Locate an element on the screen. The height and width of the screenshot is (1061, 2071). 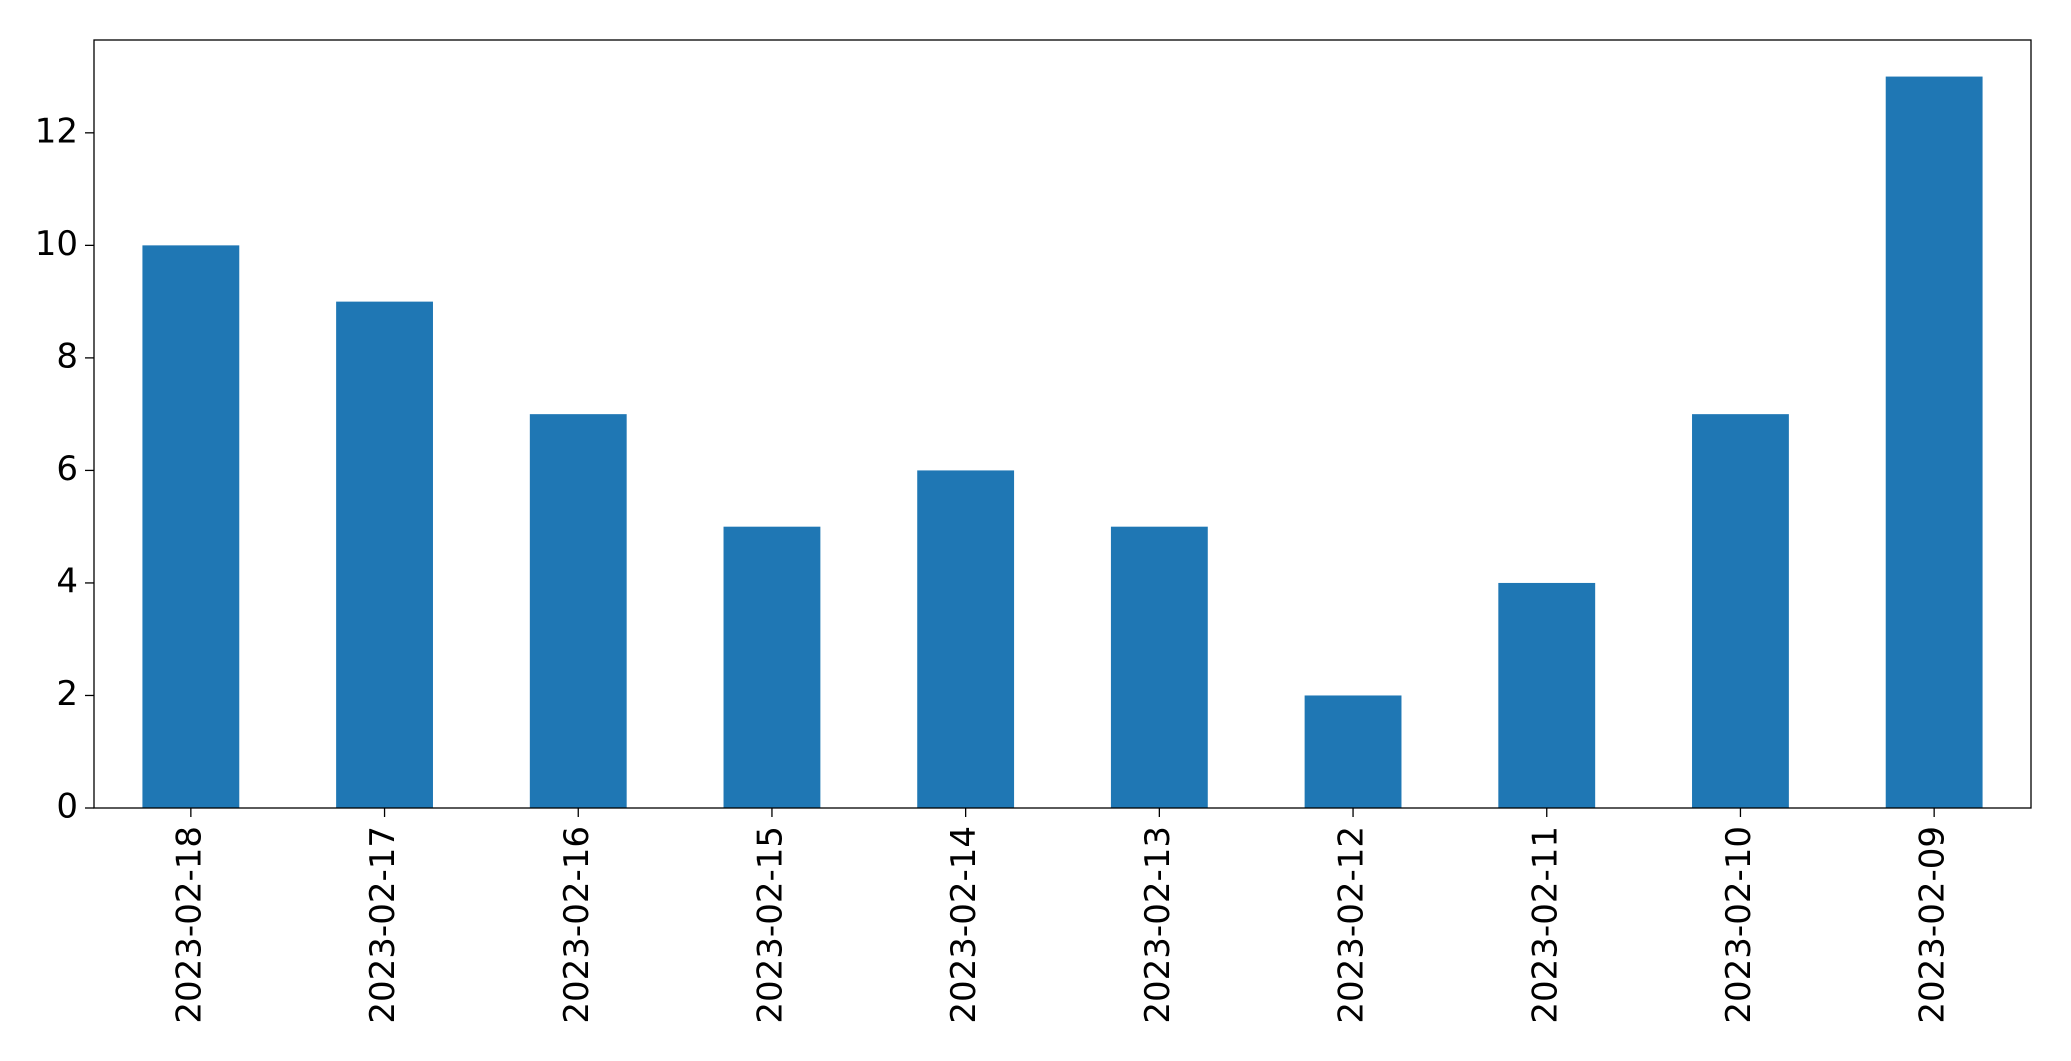
x-tick-label: 2023-02-09 is located at coordinates (1933, 925).